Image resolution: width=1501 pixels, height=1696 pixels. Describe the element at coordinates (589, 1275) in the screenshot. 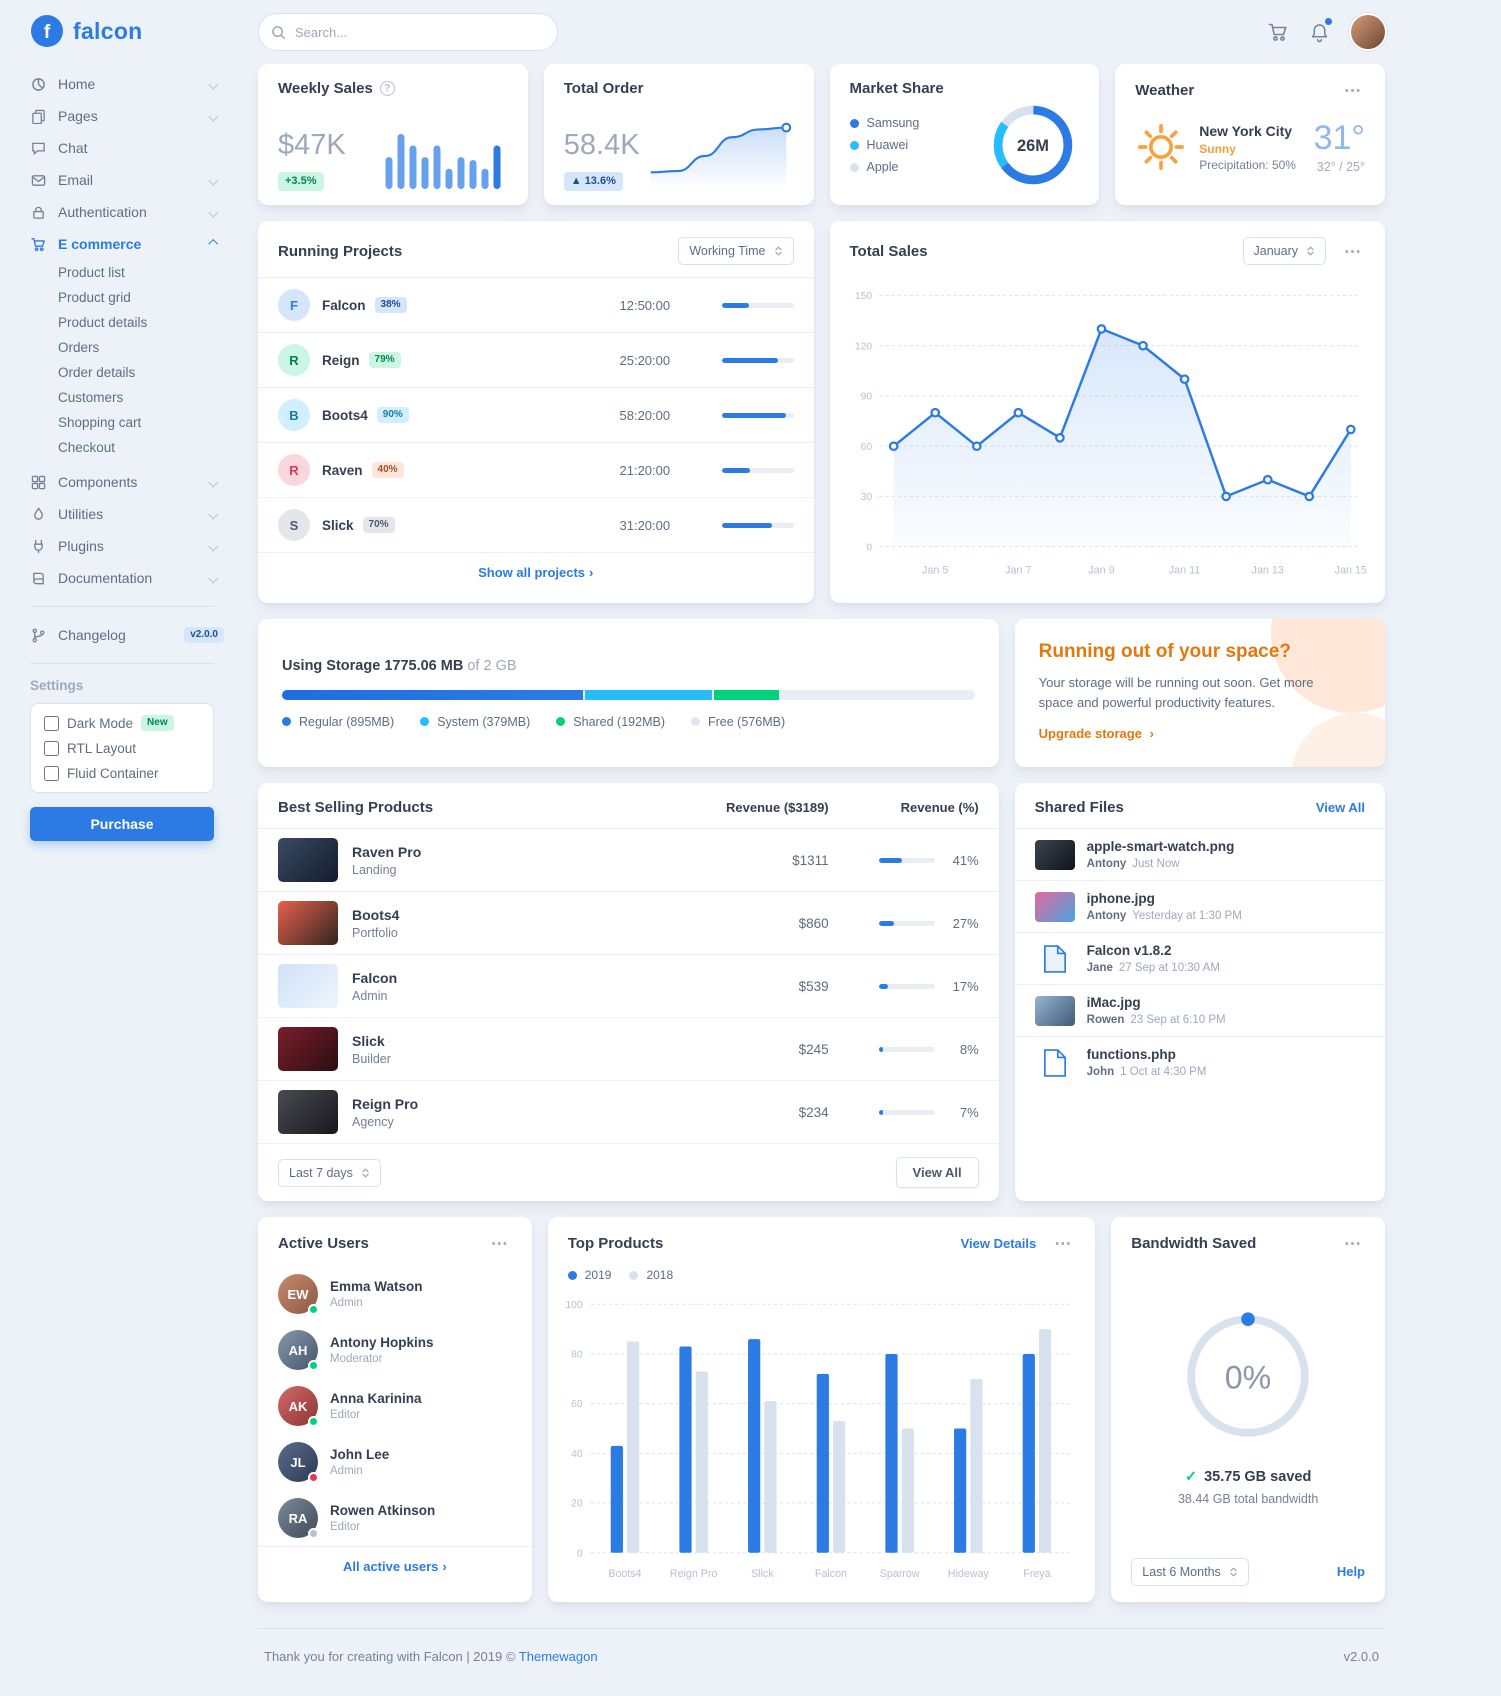

I see `legend-item: 2019` at that location.